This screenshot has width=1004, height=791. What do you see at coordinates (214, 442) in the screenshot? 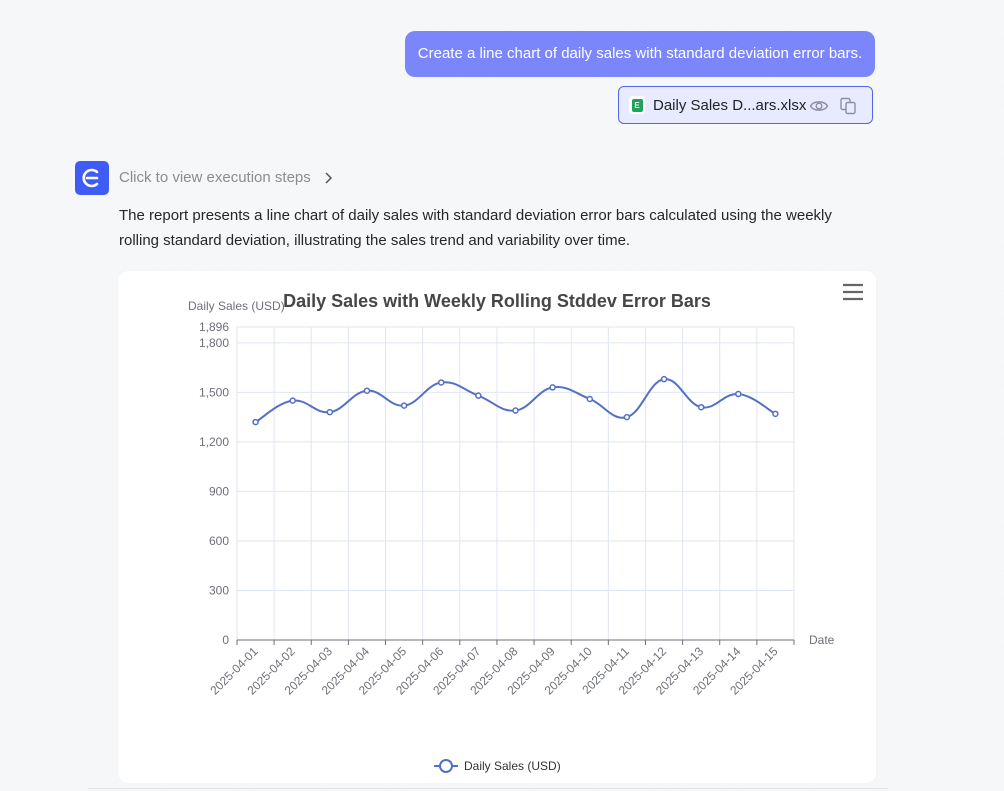
I see `y-tick-label: 1,200` at bounding box center [214, 442].